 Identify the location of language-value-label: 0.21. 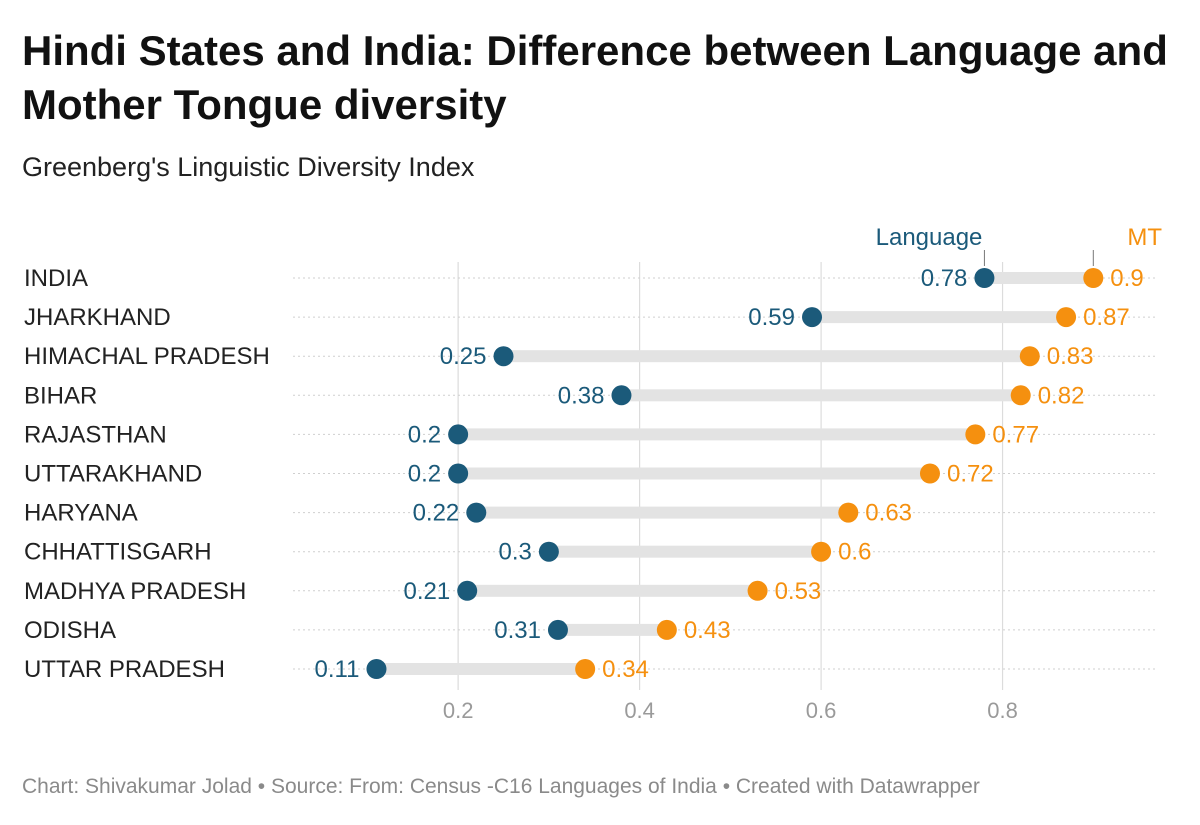
(426, 591).